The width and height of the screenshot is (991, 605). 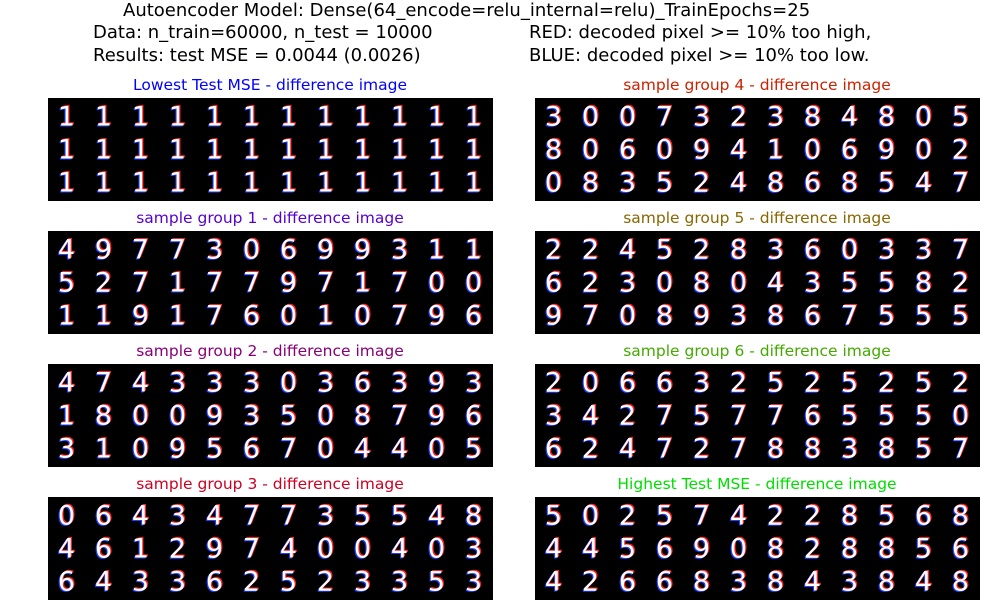 What do you see at coordinates (257, 55) in the screenshot?
I see `results-summary: Results: test MSE = 0.0044 (0.0026)` at bounding box center [257, 55].